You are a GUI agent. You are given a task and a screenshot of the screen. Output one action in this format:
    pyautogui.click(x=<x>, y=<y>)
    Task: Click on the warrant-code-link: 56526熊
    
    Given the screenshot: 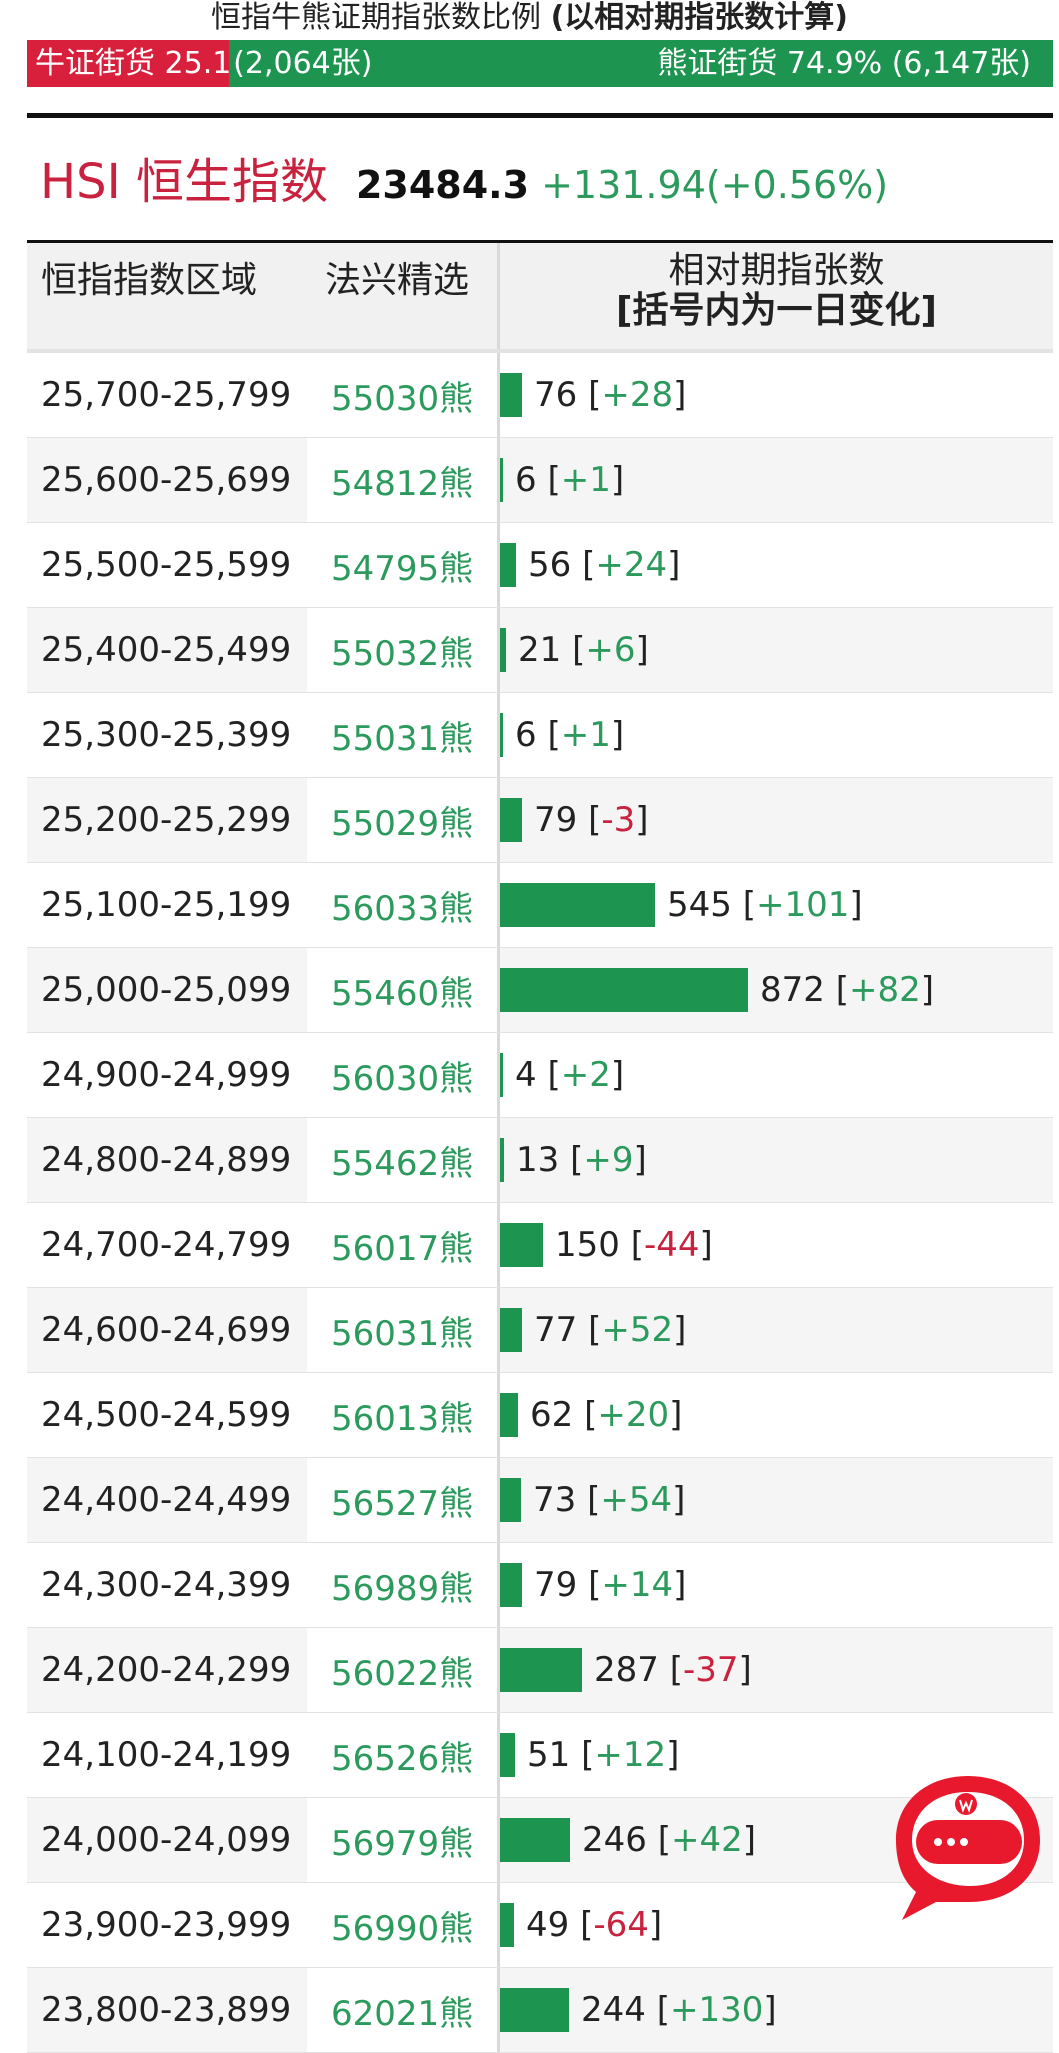 What is the action you would take?
    pyautogui.click(x=402, y=1755)
    